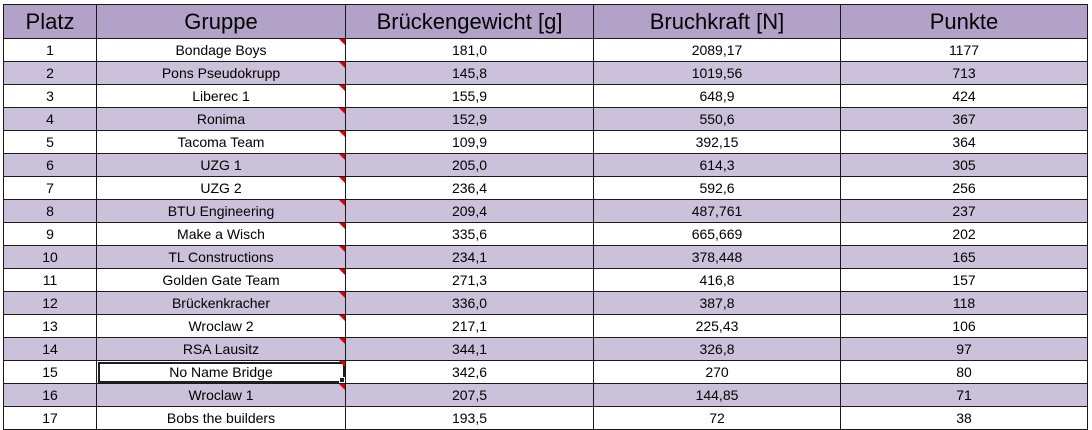 This screenshot has width=1092, height=430. I want to click on cell-bruchkraft: 2089,17, so click(717, 50).